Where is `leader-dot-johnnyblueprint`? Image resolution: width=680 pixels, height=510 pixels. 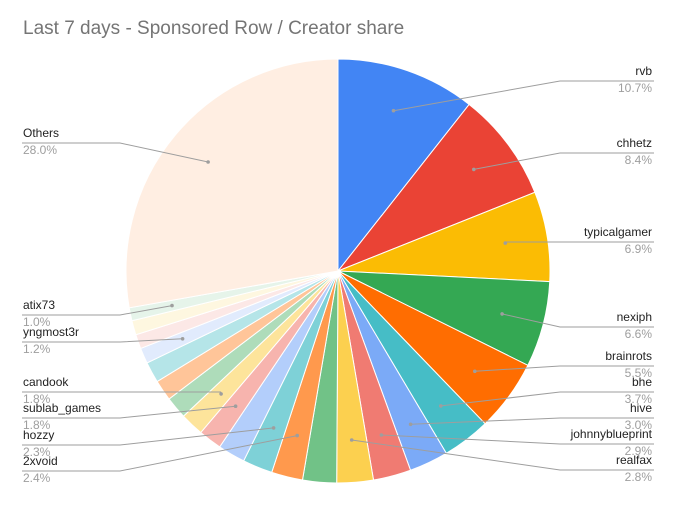 leader-dot-johnnyblueprint is located at coordinates (381, 435).